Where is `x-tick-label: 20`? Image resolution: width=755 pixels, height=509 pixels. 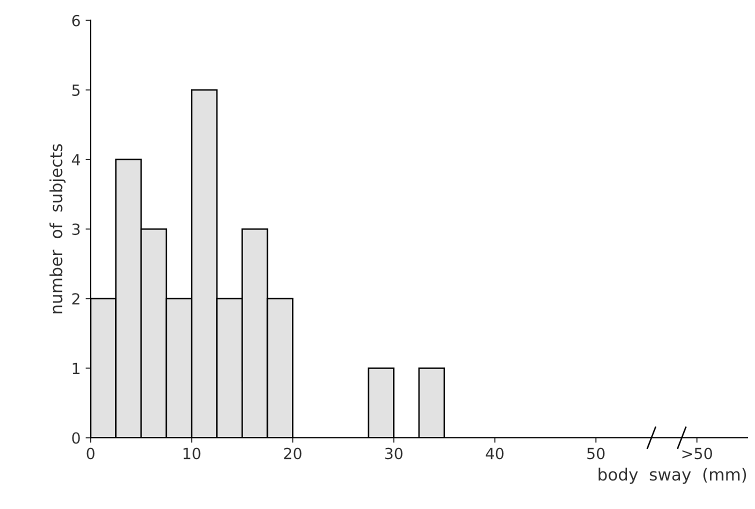 x-tick-label: 20 is located at coordinates (293, 454).